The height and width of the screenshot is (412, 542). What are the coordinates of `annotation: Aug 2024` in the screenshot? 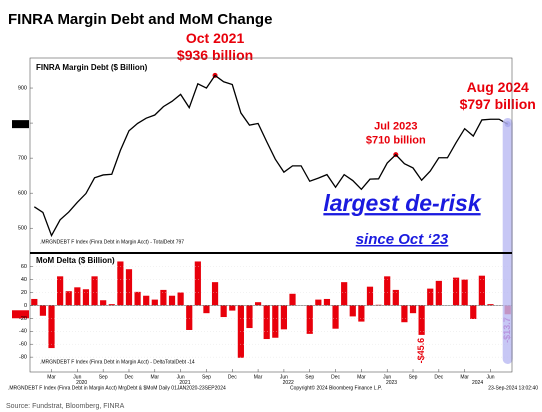 It's located at (498, 87).